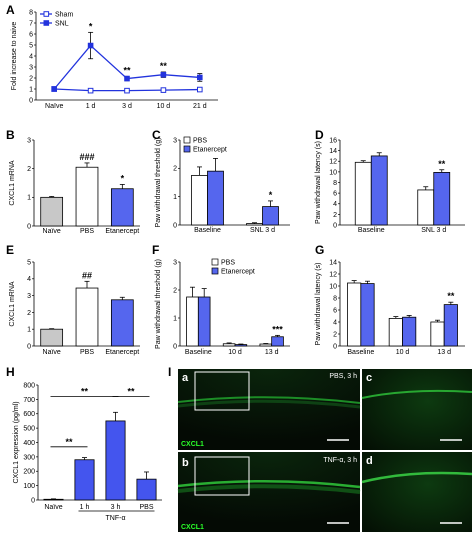 This screenshot has height=534, width=474. Describe the element at coordinates (29, 429) in the screenshot. I see `chart-h-ytick-label: 500` at that location.